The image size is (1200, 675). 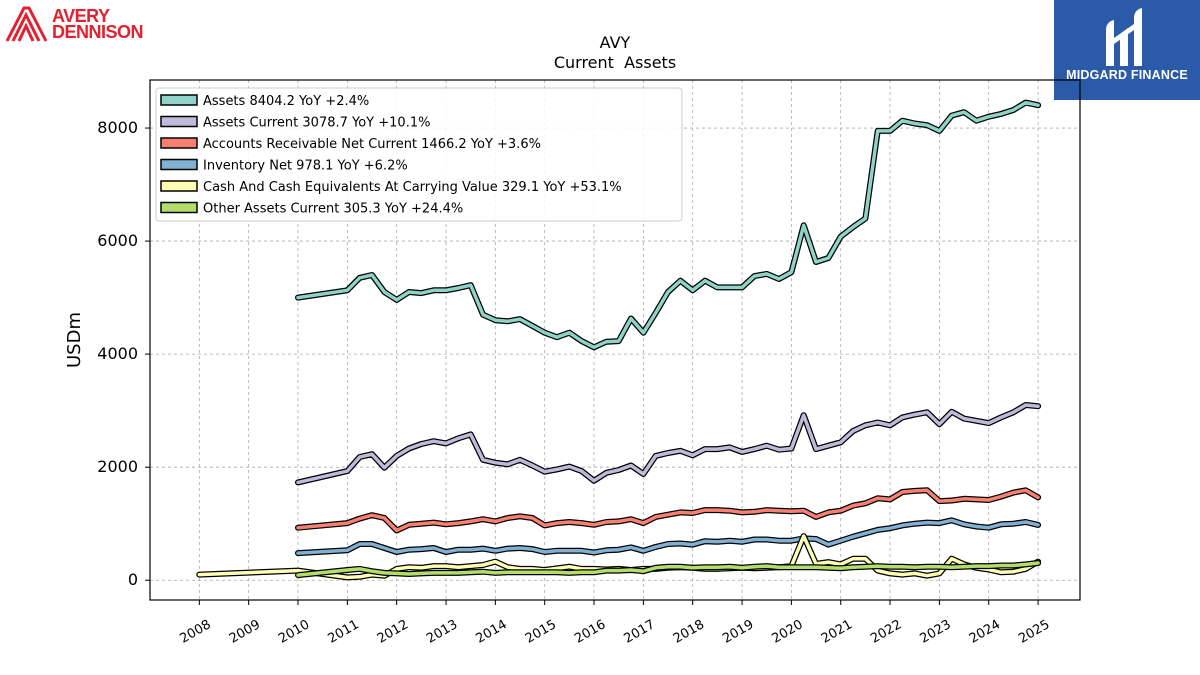 I want to click on series-line-outline, so click(x=668, y=444).